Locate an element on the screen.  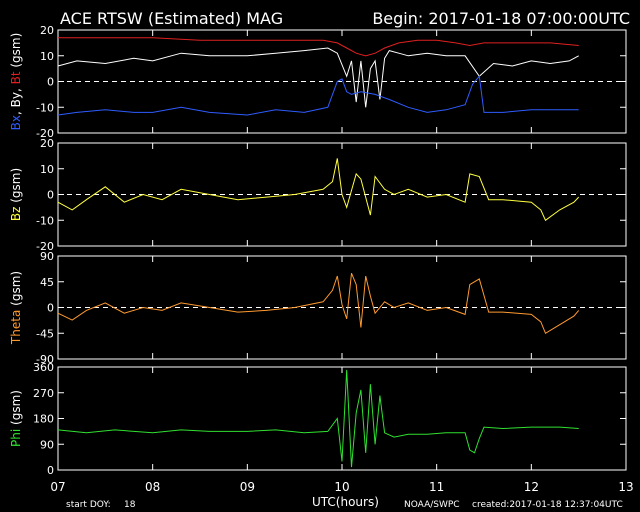
y-axis-label-part: Bx is located at coordinates (16, 122).